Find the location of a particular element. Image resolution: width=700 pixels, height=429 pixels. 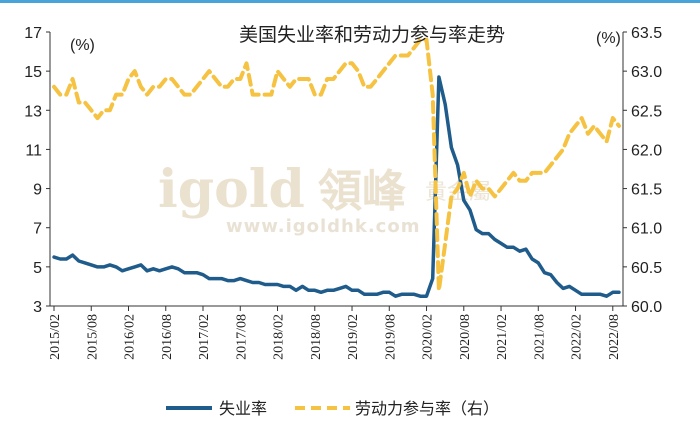

right-tick-label: 63.0 is located at coordinates (646, 72).